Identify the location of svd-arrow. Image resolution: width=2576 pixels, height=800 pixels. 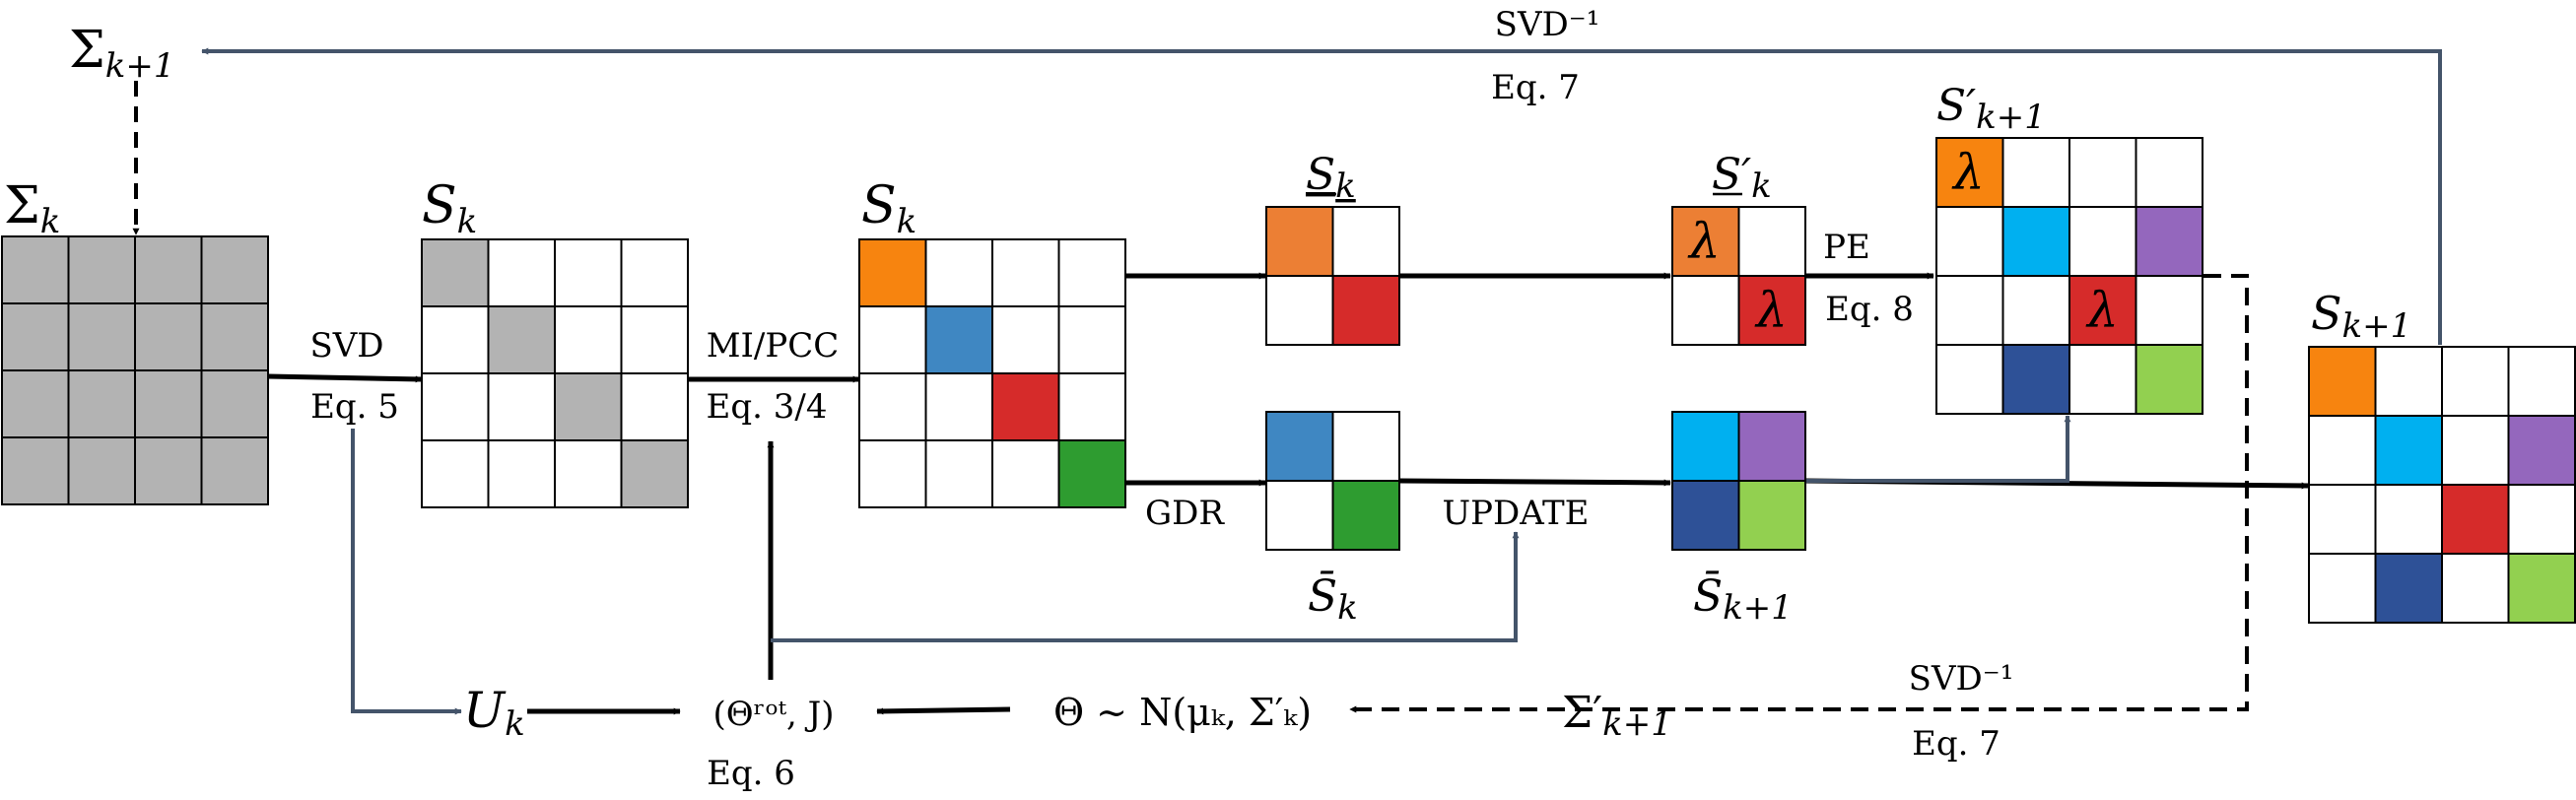
(345, 378).